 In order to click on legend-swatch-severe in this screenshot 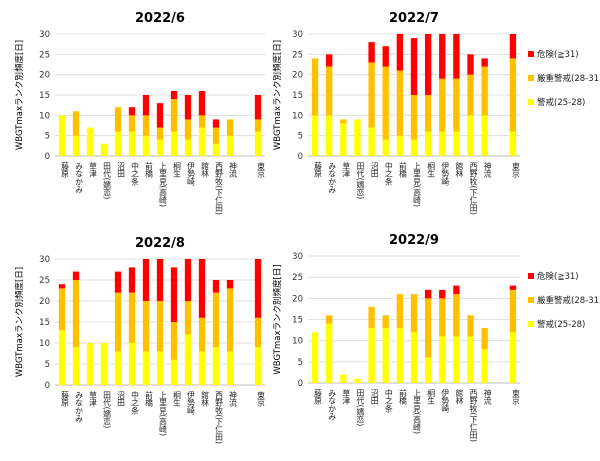, I will do `click(531, 78)`.